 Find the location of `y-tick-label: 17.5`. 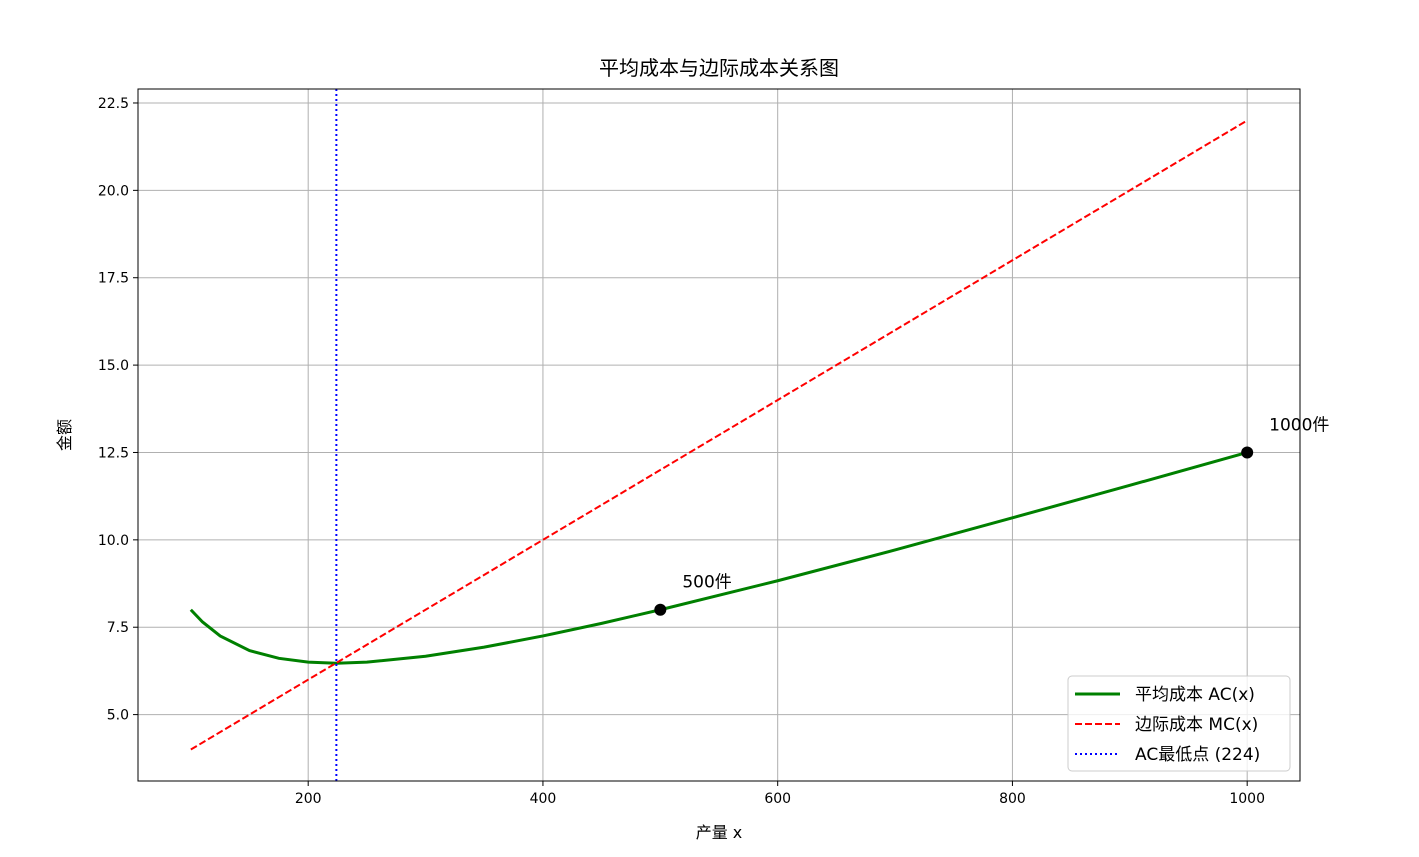

y-tick-label: 17.5 is located at coordinates (113, 279).